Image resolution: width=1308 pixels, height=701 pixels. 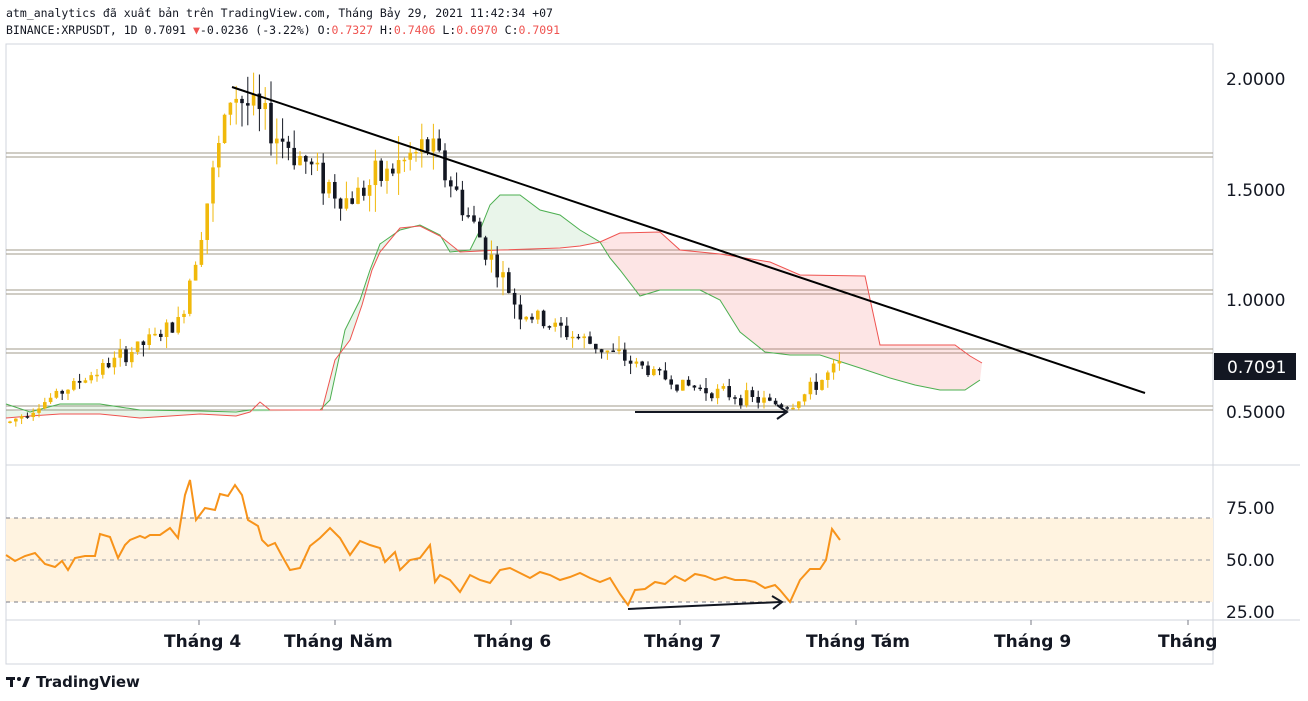 What do you see at coordinates (72, 30) in the screenshot?
I see `symbol-label: BINANCE:XRPUSDT, 1D` at bounding box center [72, 30].